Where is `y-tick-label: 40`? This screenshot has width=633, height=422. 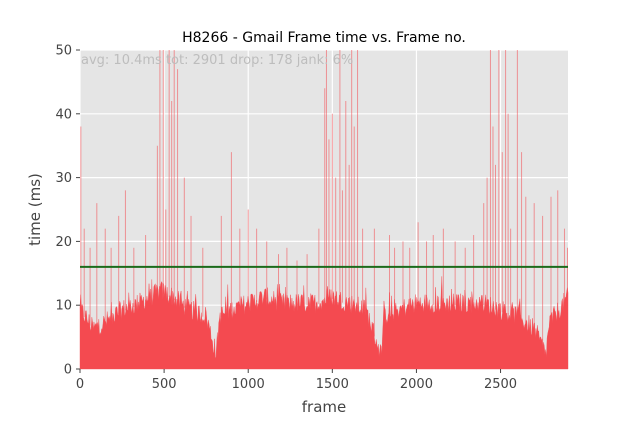
y-tick-label: 40 is located at coordinates (63, 114).